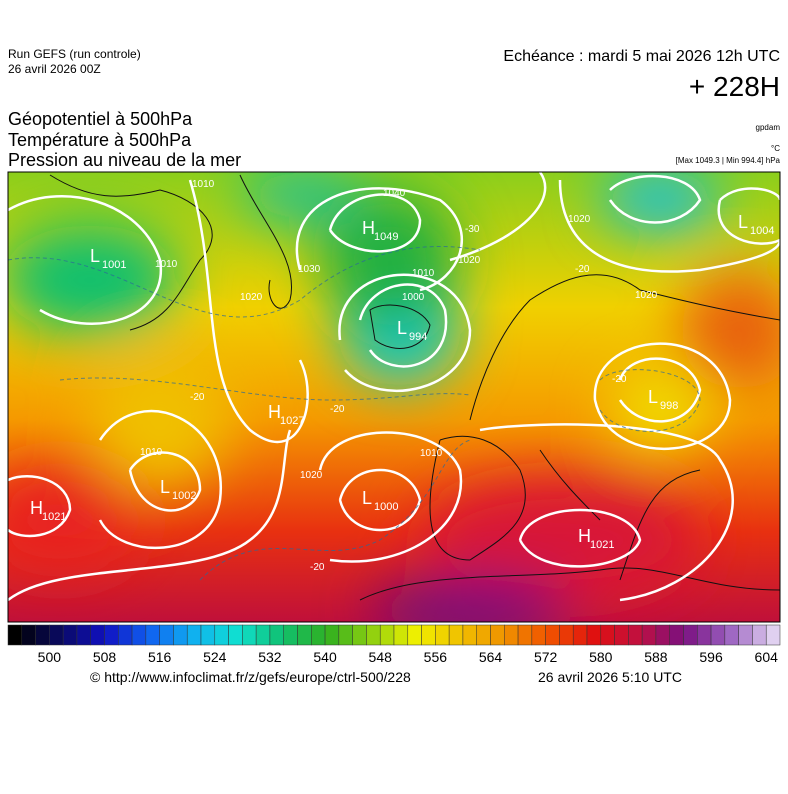 The height and width of the screenshot is (794, 788). Describe the element at coordinates (114, 265) in the screenshot. I see `center-value: 1001` at that location.